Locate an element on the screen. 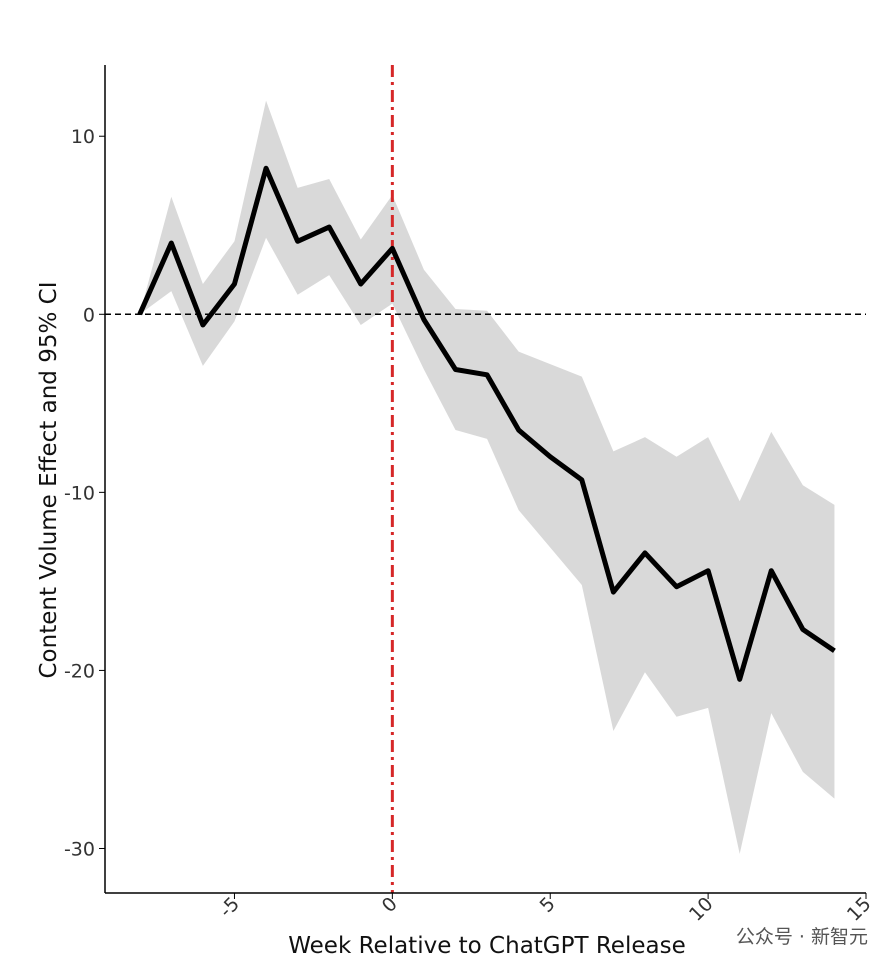 This screenshot has height=974, width=888. y-tick-label: -30 is located at coordinates (79, 849).